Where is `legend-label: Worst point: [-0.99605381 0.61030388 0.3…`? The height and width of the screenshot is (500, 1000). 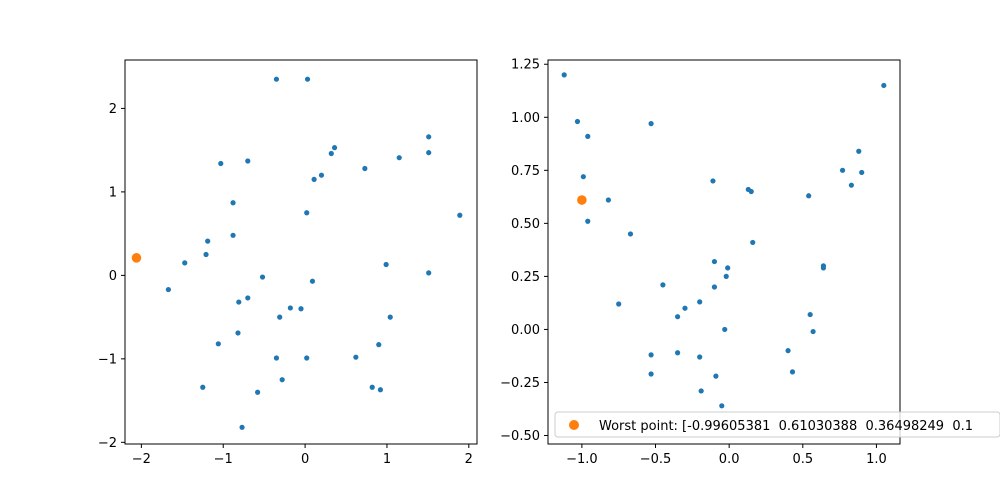
legend-label: Worst point: [-0.99605381 0.61030388 0.3… is located at coordinates (786, 426).